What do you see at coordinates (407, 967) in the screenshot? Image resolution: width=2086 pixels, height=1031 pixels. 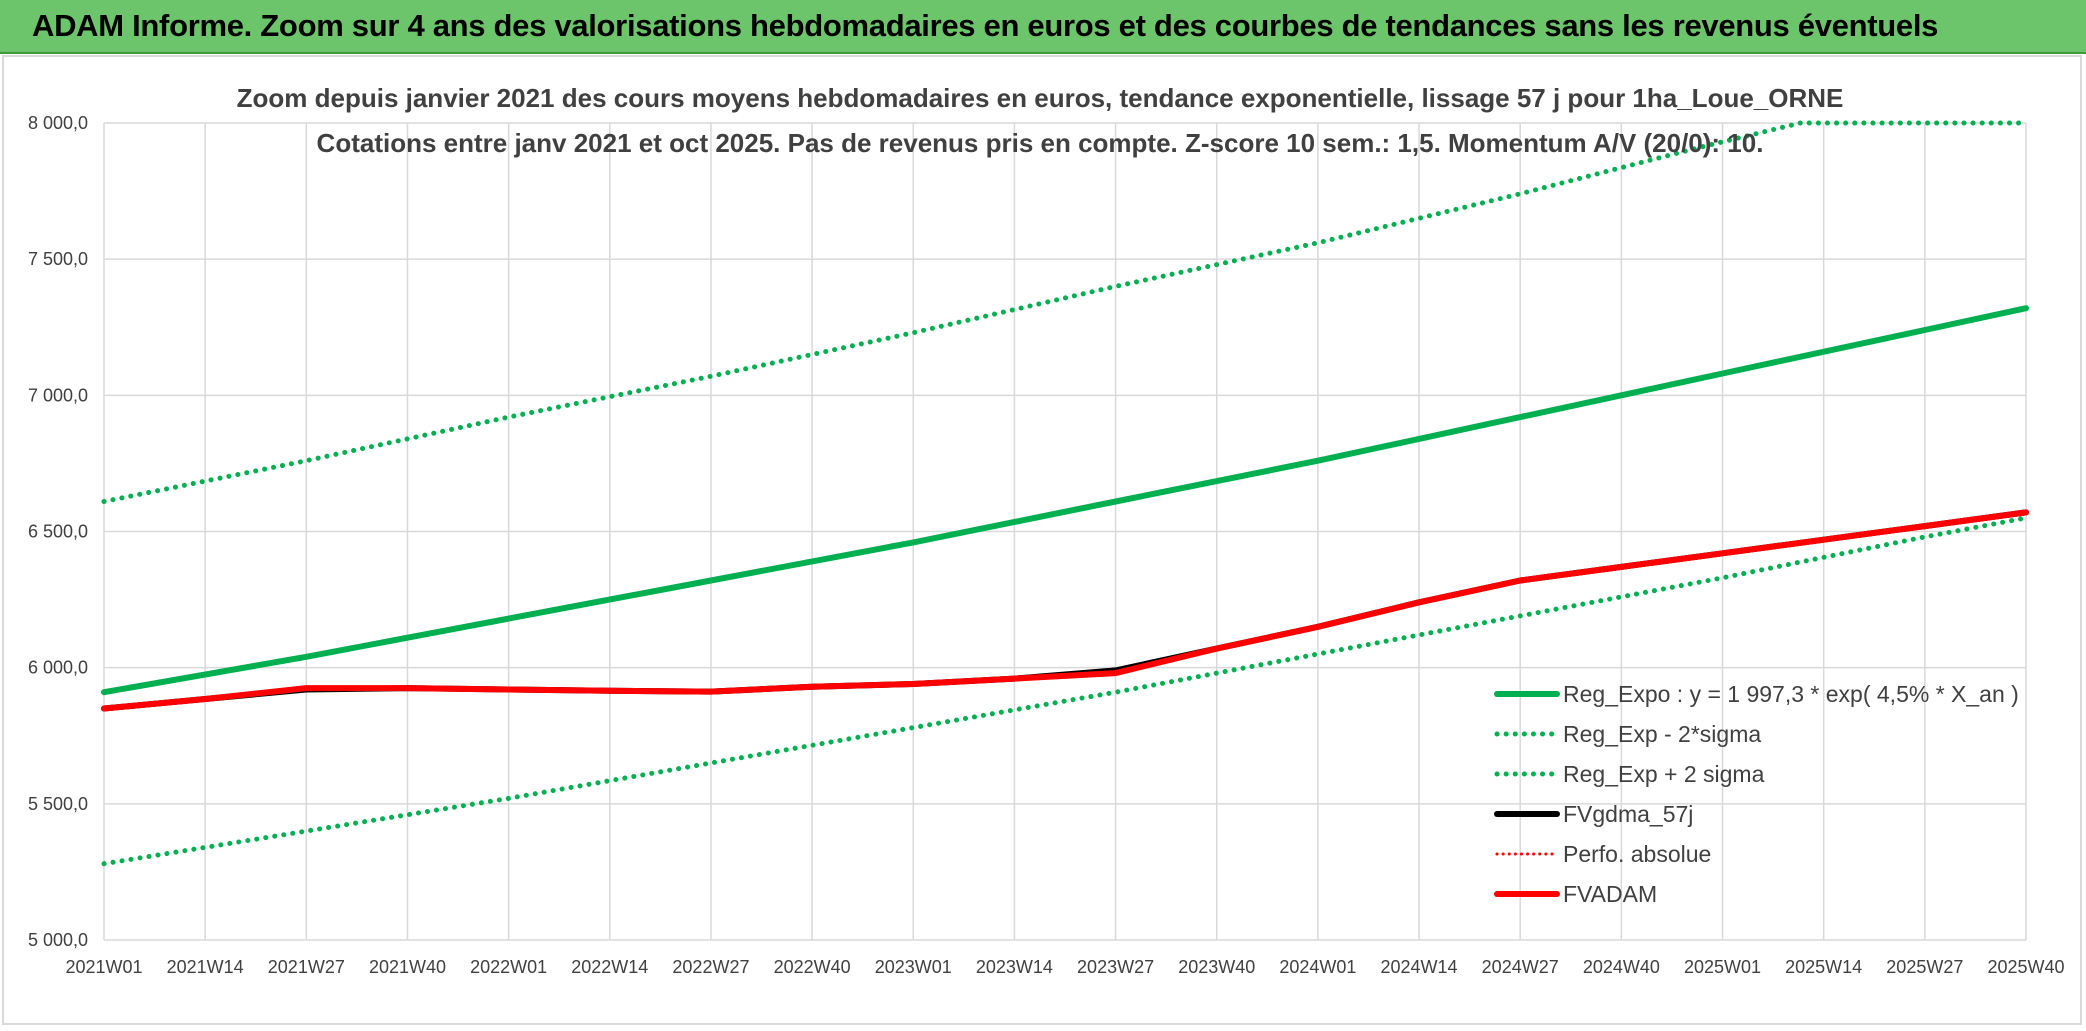 I see `x-tick-label: 2021W40` at bounding box center [407, 967].